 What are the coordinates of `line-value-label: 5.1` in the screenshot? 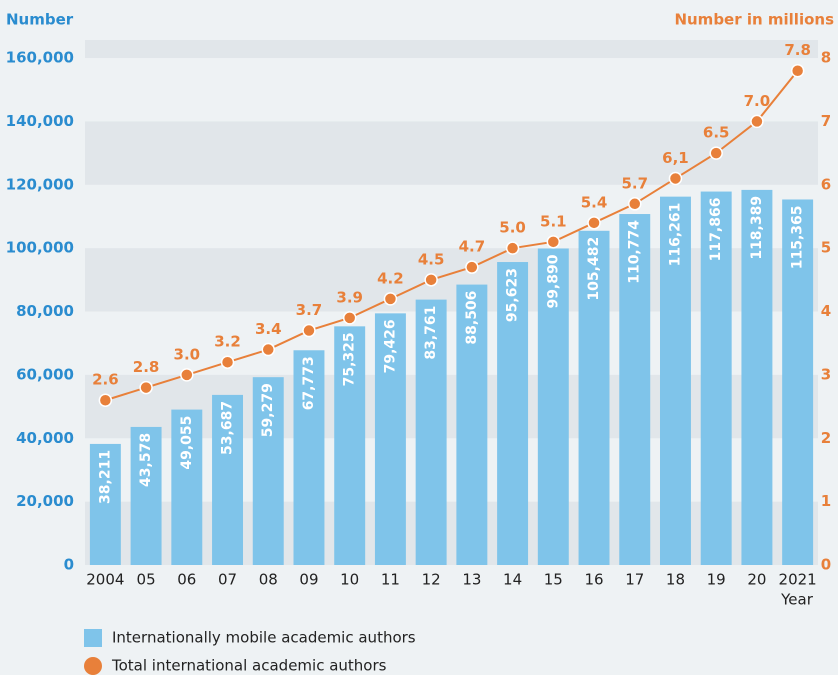 It's located at (553, 221).